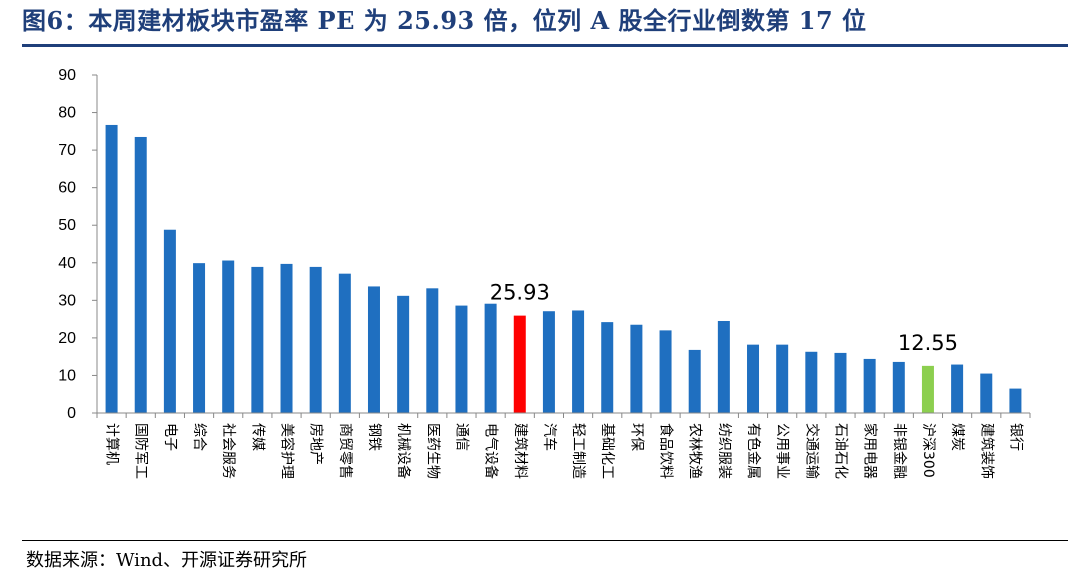 Image resolution: width=1080 pixels, height=581 pixels. Describe the element at coordinates (724, 451) in the screenshot. I see `x-tick-label: 纺织服装` at that location.